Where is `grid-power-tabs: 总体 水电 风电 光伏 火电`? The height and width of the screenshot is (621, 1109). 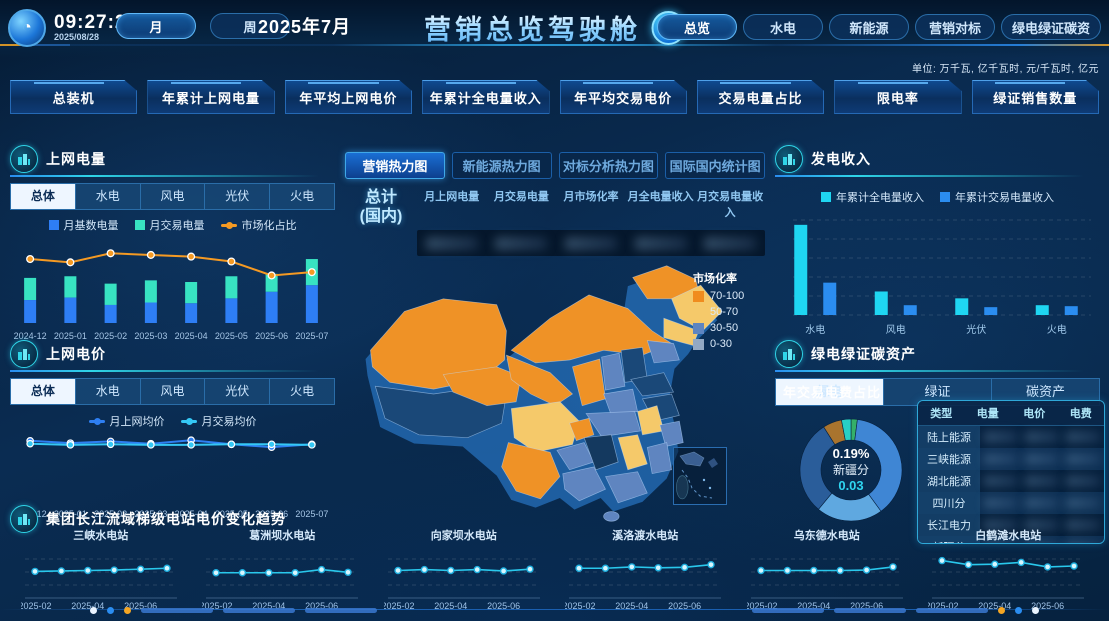 grid-power-tabs: 总体 水电 风电 光伏 火电 is located at coordinates (172, 196).